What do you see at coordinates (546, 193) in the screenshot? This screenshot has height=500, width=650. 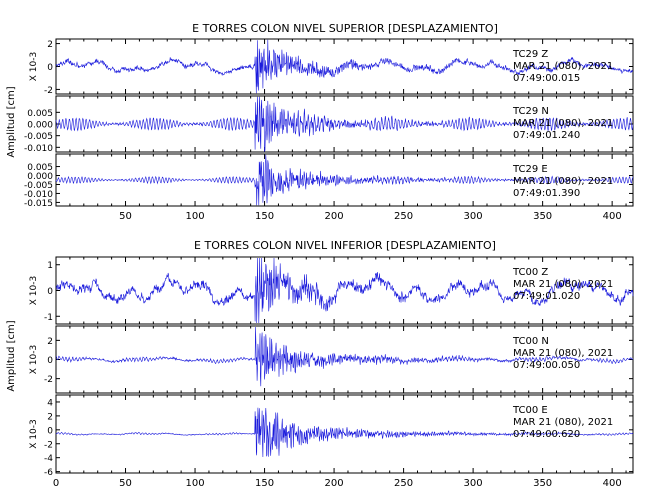 I see `time-label: 07:49:01.390` at bounding box center [546, 193].